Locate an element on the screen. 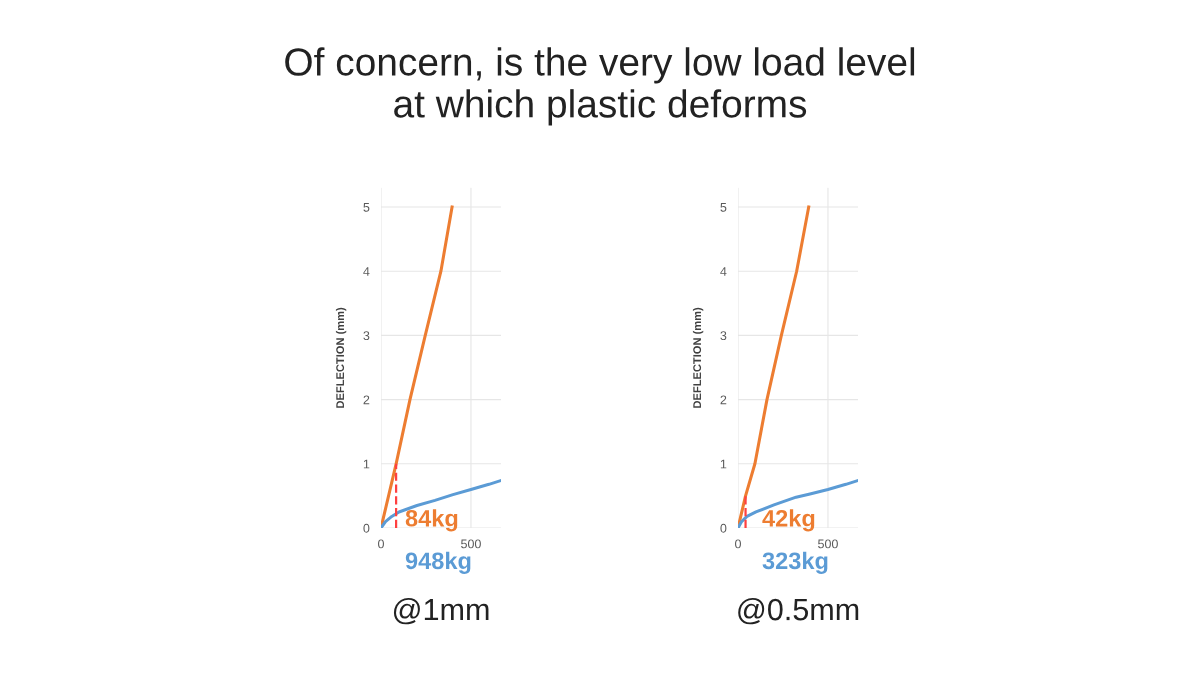 The width and height of the screenshot is (1200, 675). x-axis-title: @1mm is located at coordinates (441, 611).